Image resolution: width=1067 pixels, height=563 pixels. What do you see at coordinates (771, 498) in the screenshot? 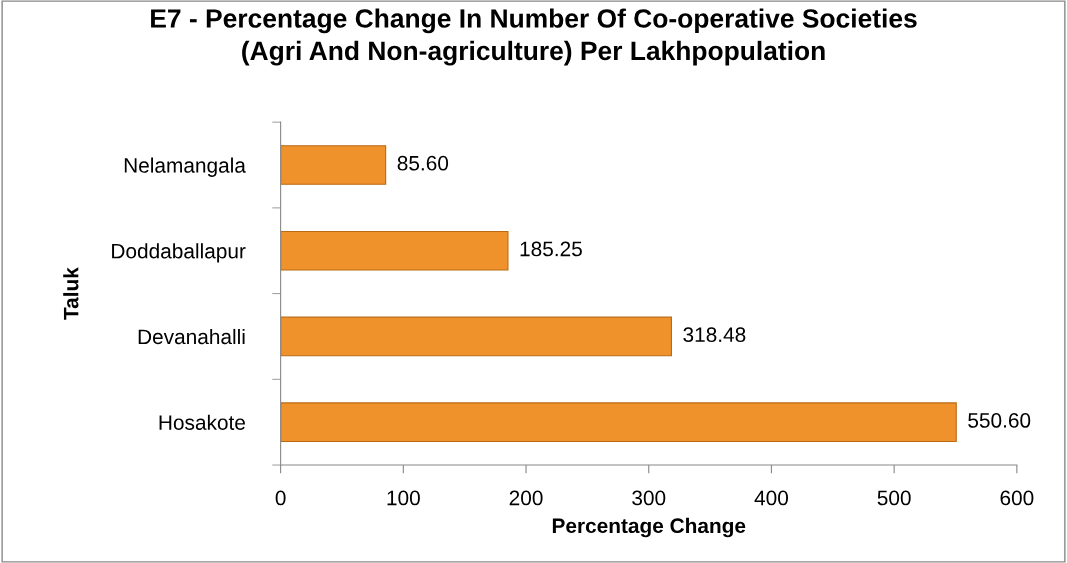
I see `x-tick-label: 400` at bounding box center [771, 498].